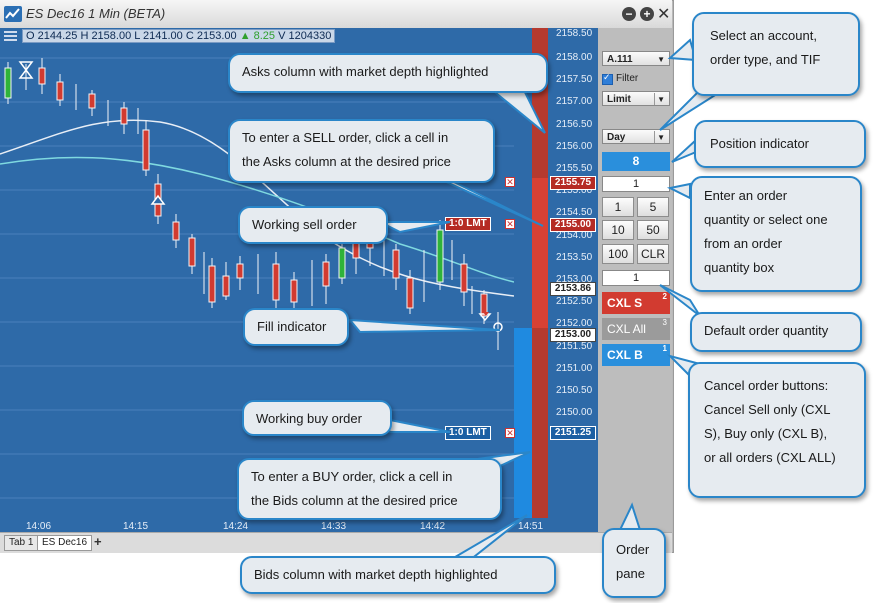 The width and height of the screenshot is (887, 603). What do you see at coordinates (664, 14) in the screenshot?
I see `close-icon: ✕` at bounding box center [664, 14].